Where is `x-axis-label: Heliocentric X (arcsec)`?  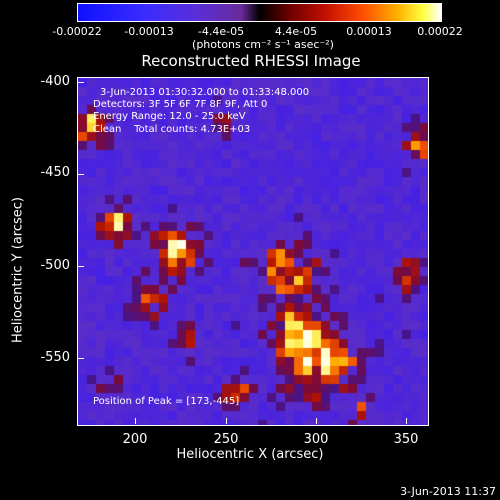
x-axis-label: Heliocentric X (arcsec) is located at coordinates (250, 454).